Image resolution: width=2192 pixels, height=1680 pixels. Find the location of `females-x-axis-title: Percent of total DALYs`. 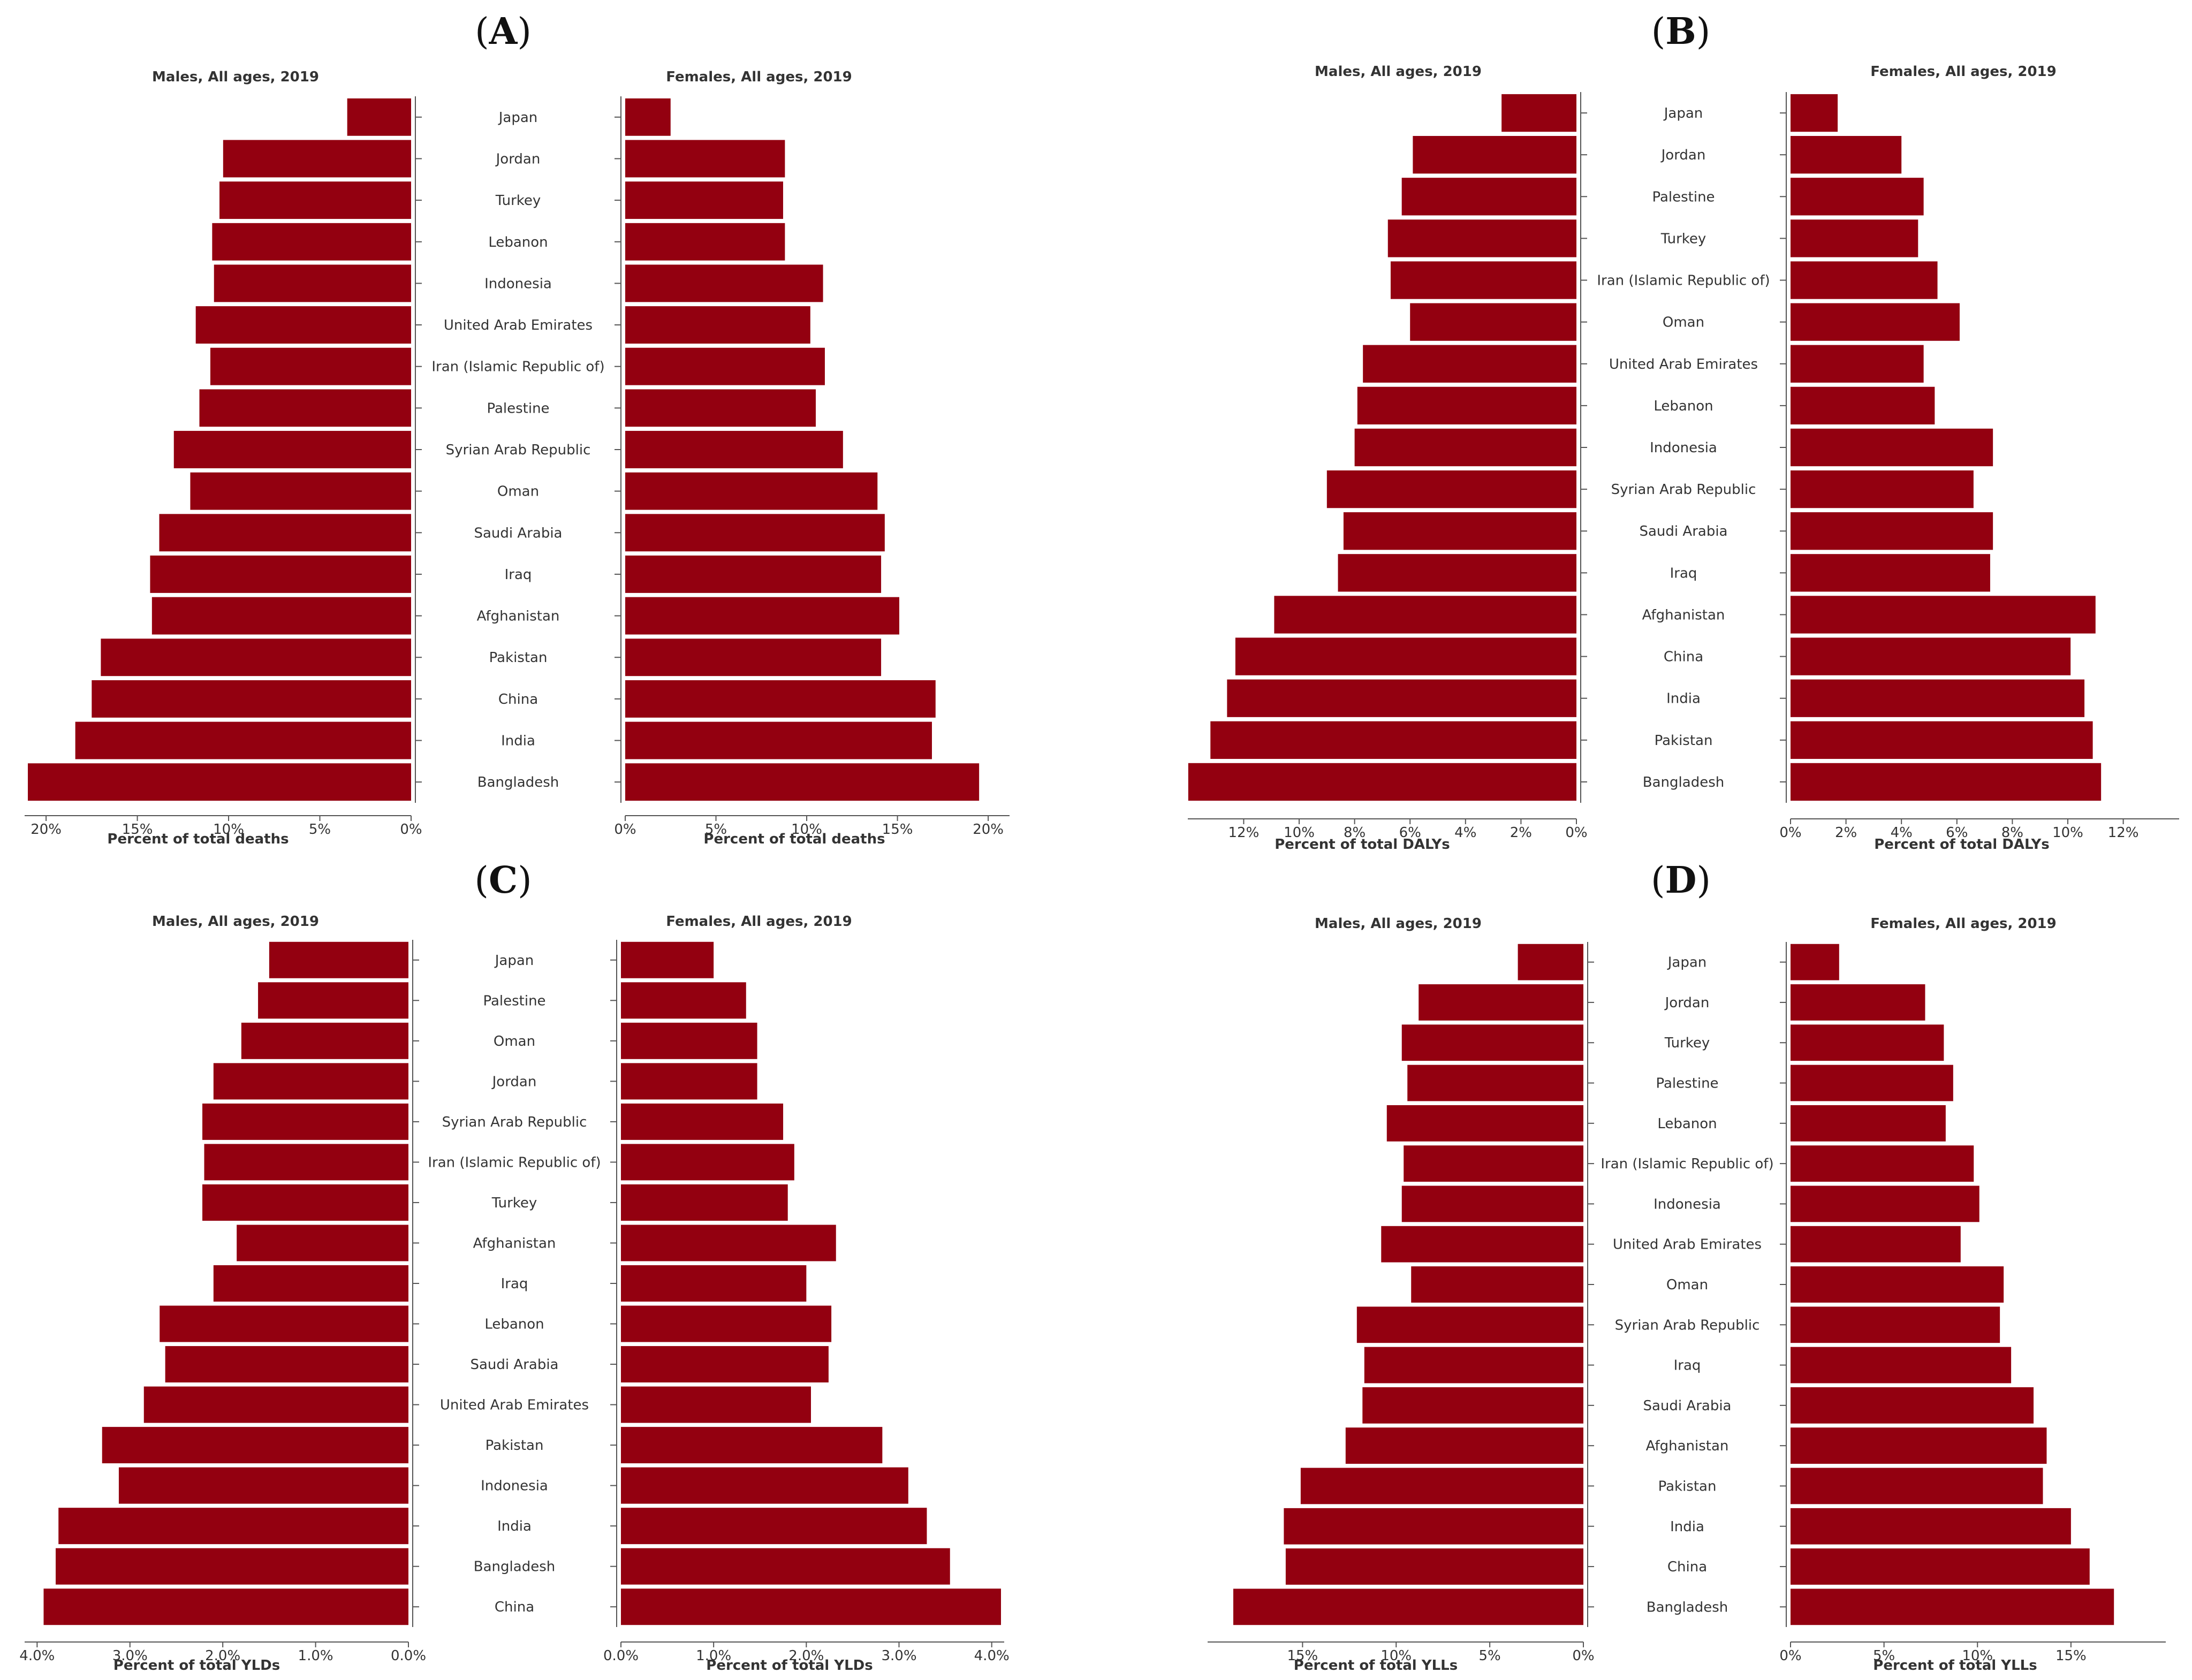

females-x-axis-title: Percent of total DALYs is located at coordinates (1962, 845).